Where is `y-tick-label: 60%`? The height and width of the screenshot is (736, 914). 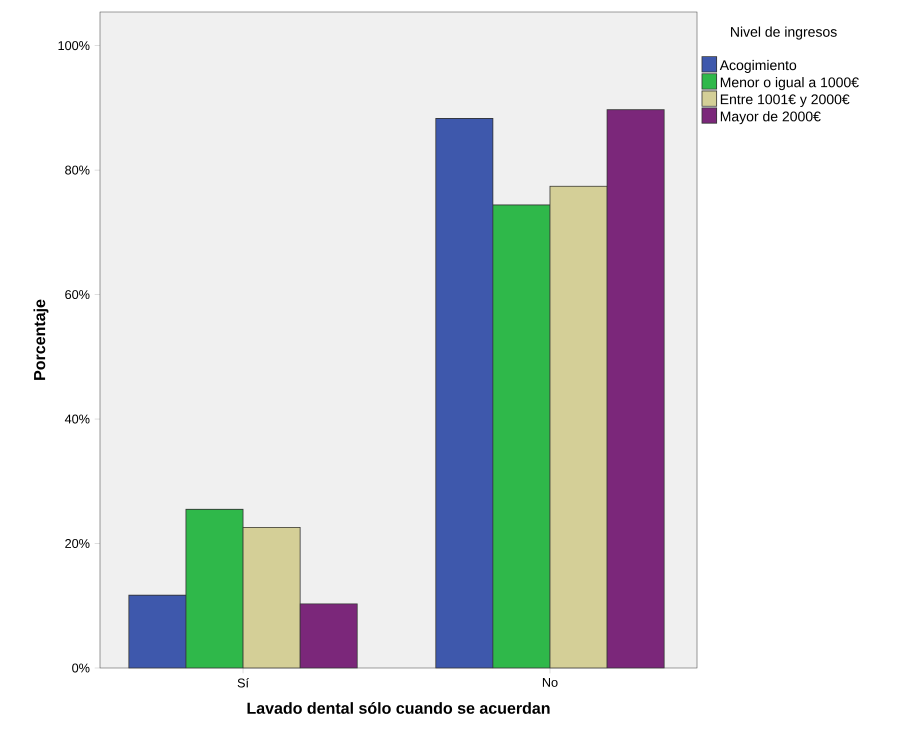
y-tick-label: 60% is located at coordinates (77, 295).